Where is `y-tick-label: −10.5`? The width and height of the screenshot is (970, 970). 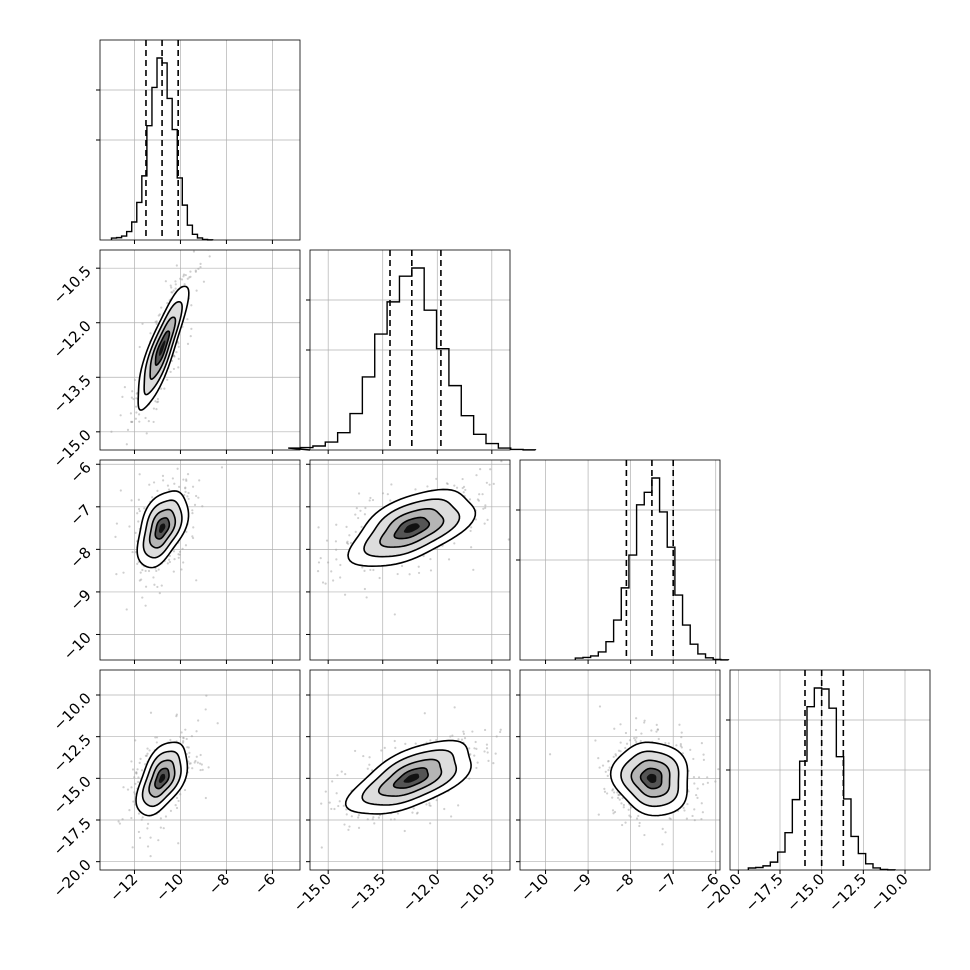 y-tick-label: −10.5 is located at coordinates (72, 284).